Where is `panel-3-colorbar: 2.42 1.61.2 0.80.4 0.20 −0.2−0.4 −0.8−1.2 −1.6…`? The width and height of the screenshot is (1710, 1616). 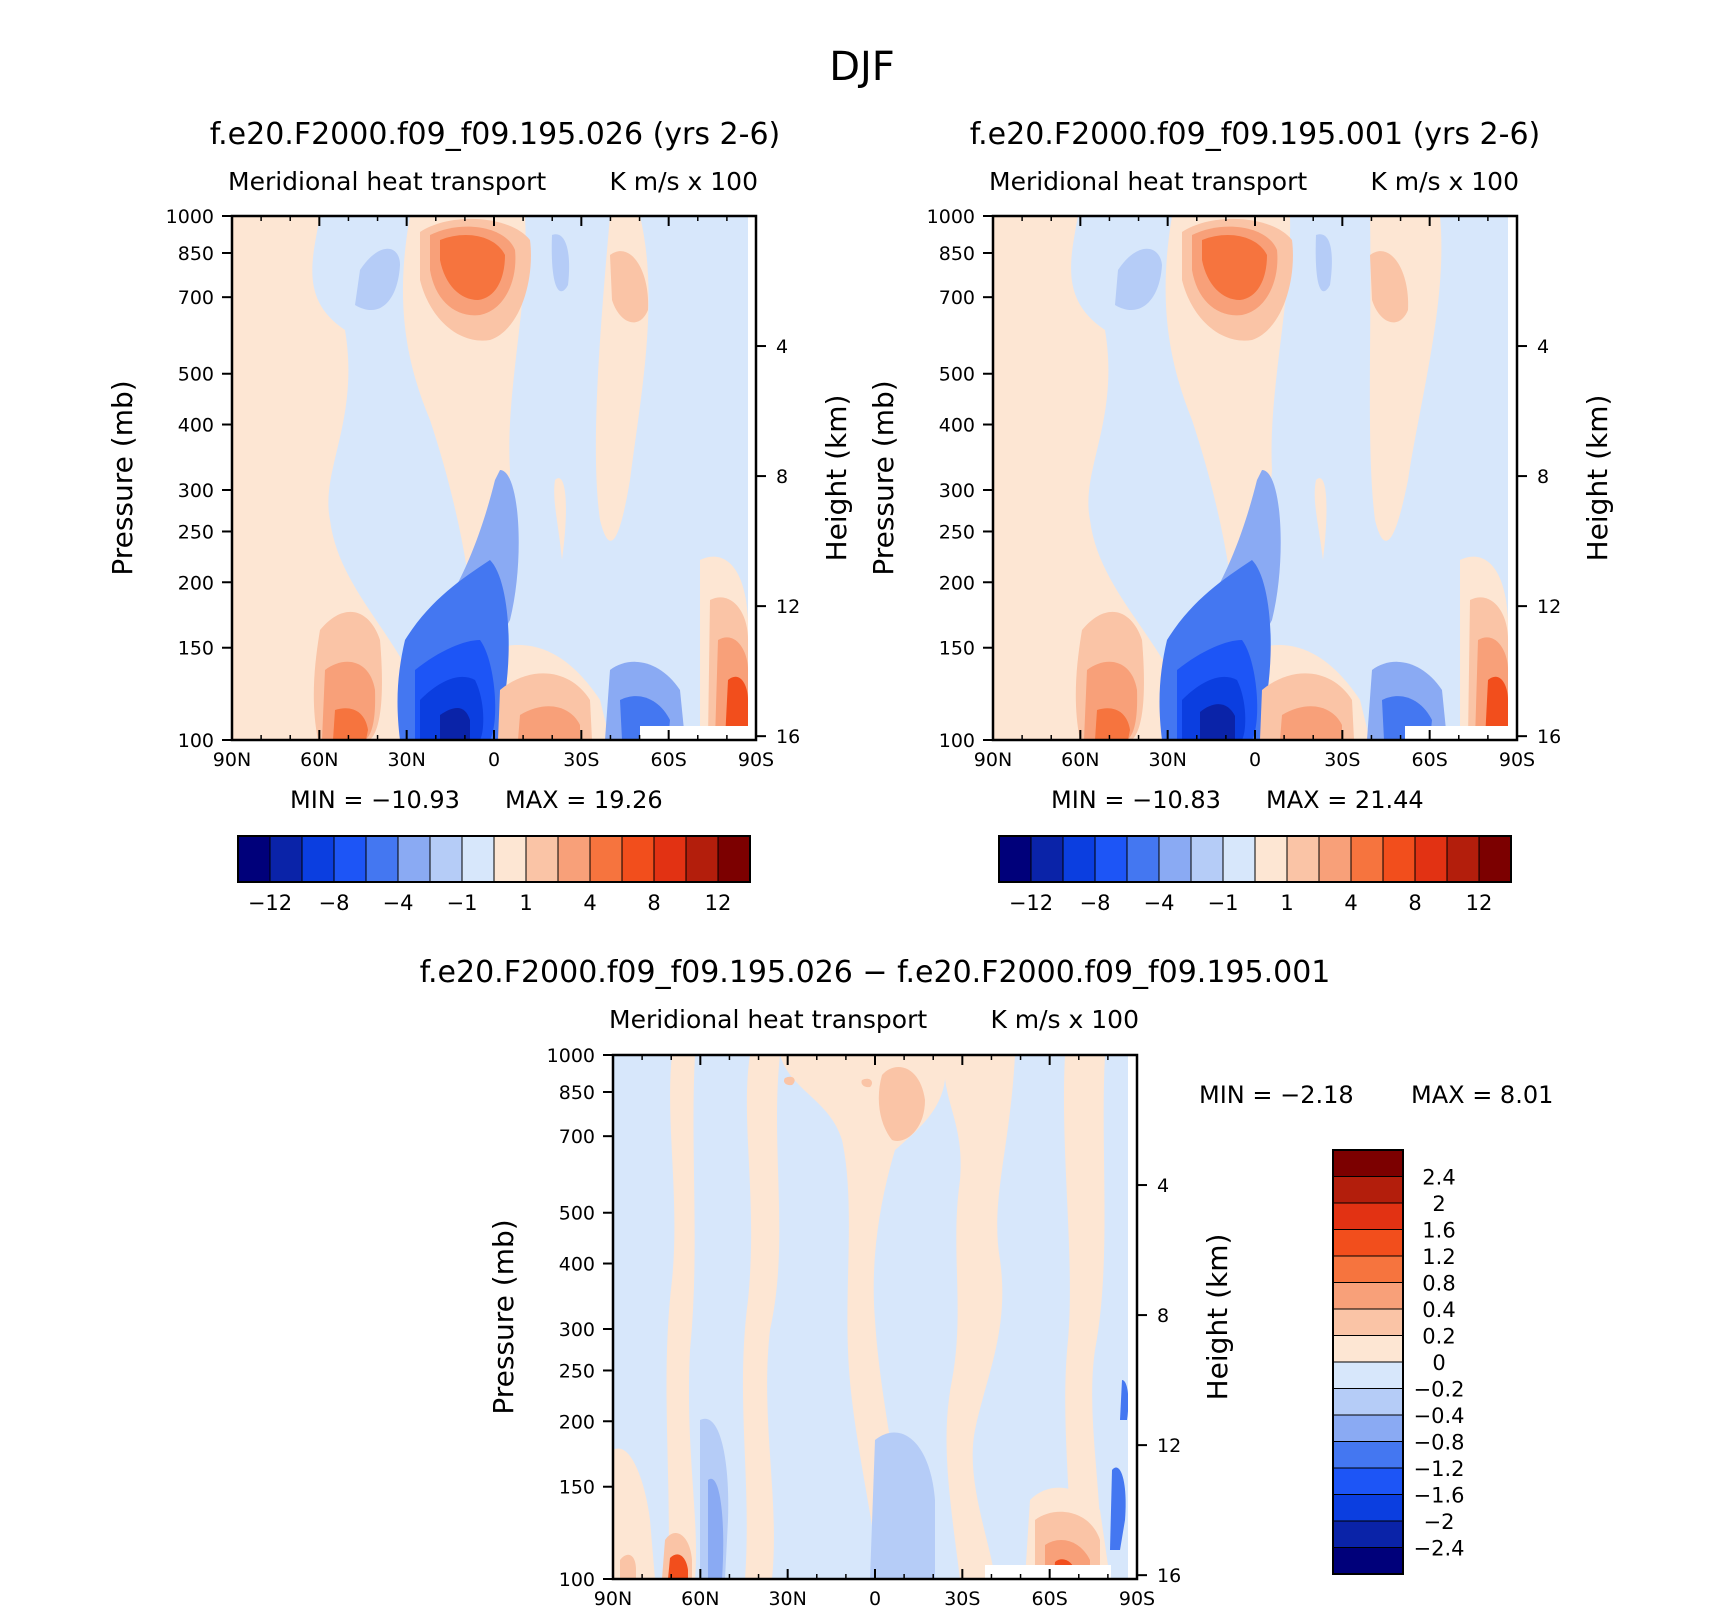
panel-3-colorbar: 2.42 1.61.2 0.80.4 0.20 −0.2−0.4 −0.8−1.2 −1.6… is located at coordinates (1398, 1362).